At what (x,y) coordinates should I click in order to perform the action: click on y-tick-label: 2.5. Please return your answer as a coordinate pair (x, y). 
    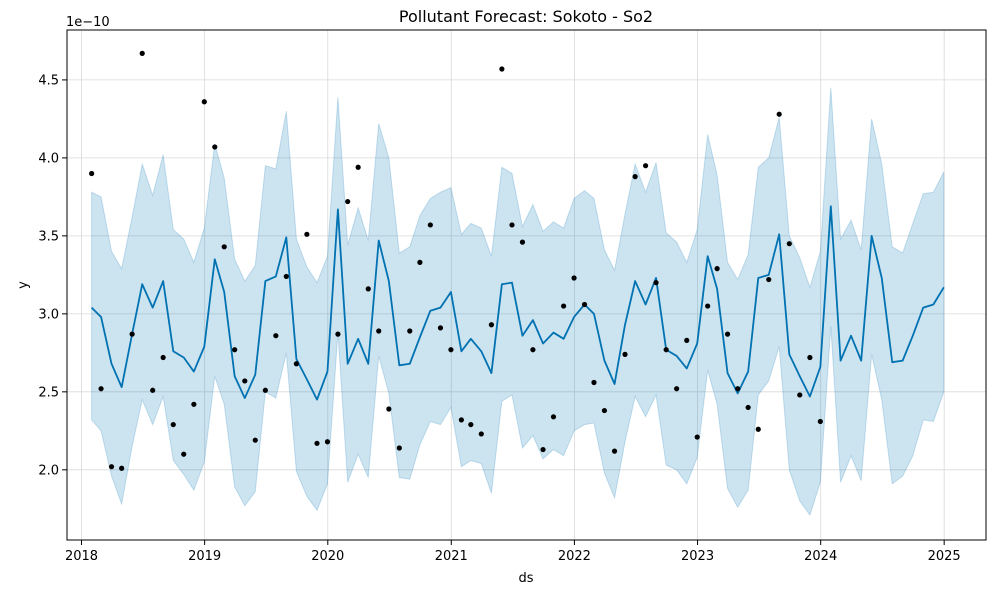
    Looking at the image, I should click on (48, 392).